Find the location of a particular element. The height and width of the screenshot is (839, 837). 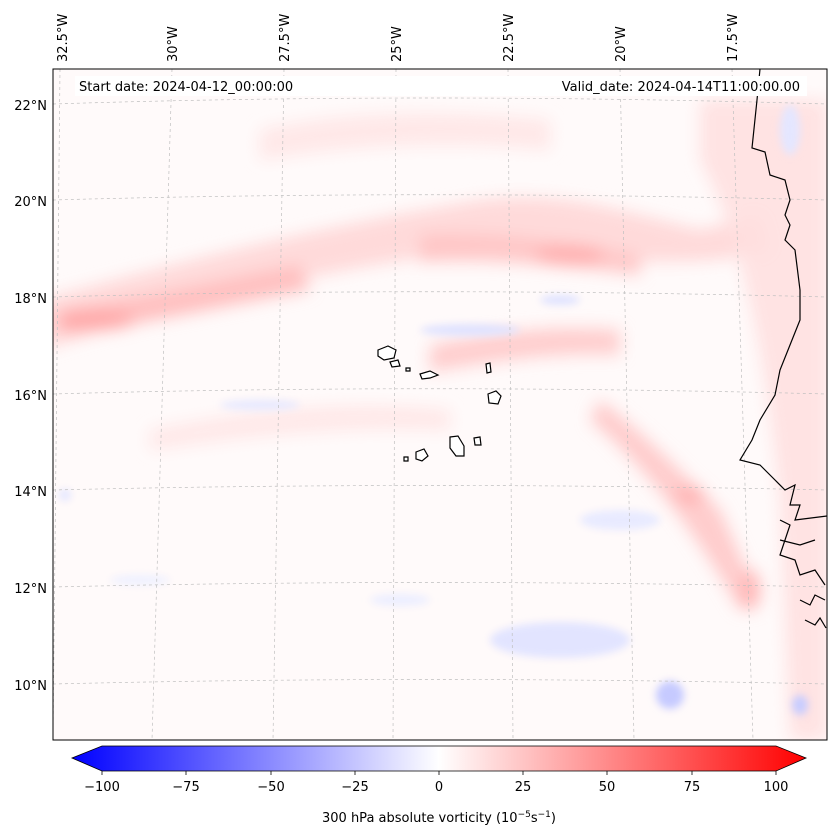

colorbar-bar is located at coordinates (439, 758).